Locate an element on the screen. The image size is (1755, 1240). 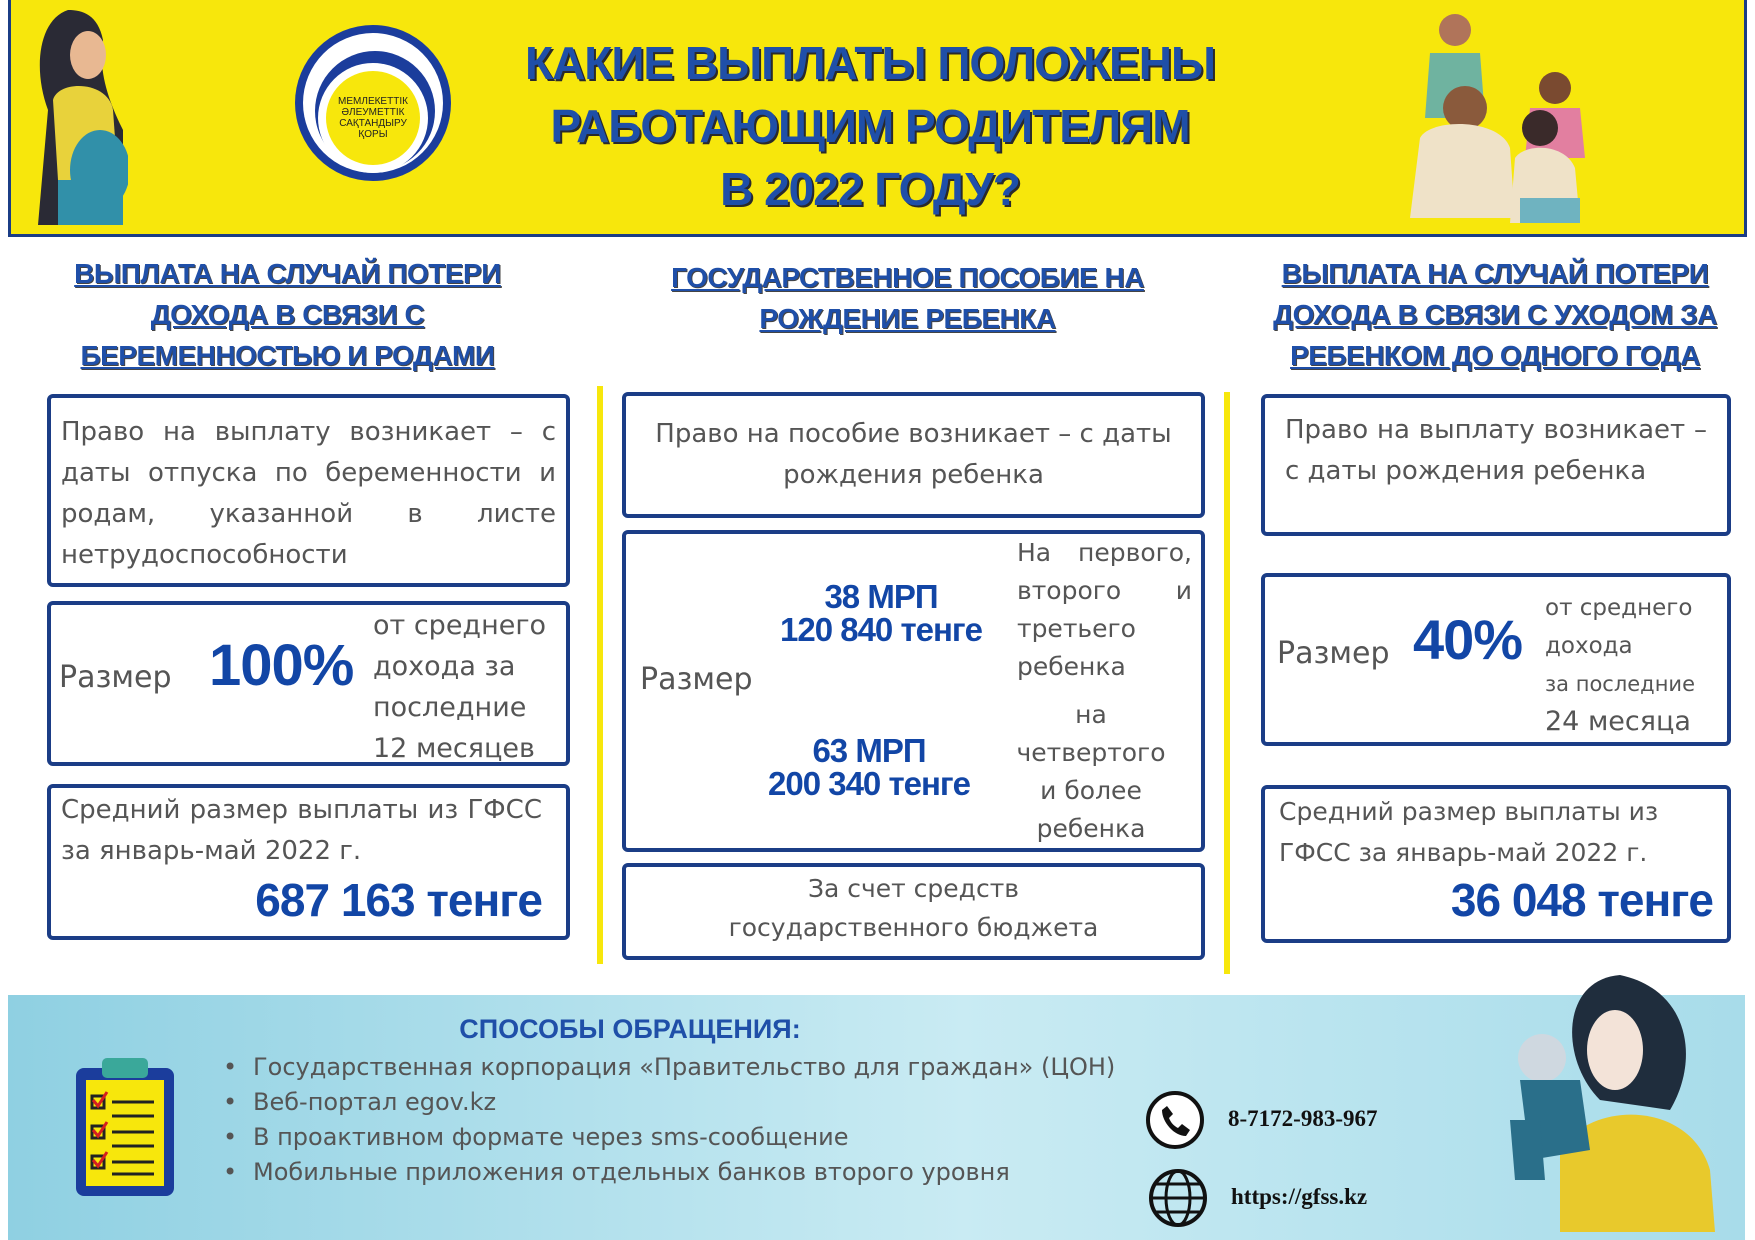
size-note-line: 24 месяца is located at coordinates (1618, 721).